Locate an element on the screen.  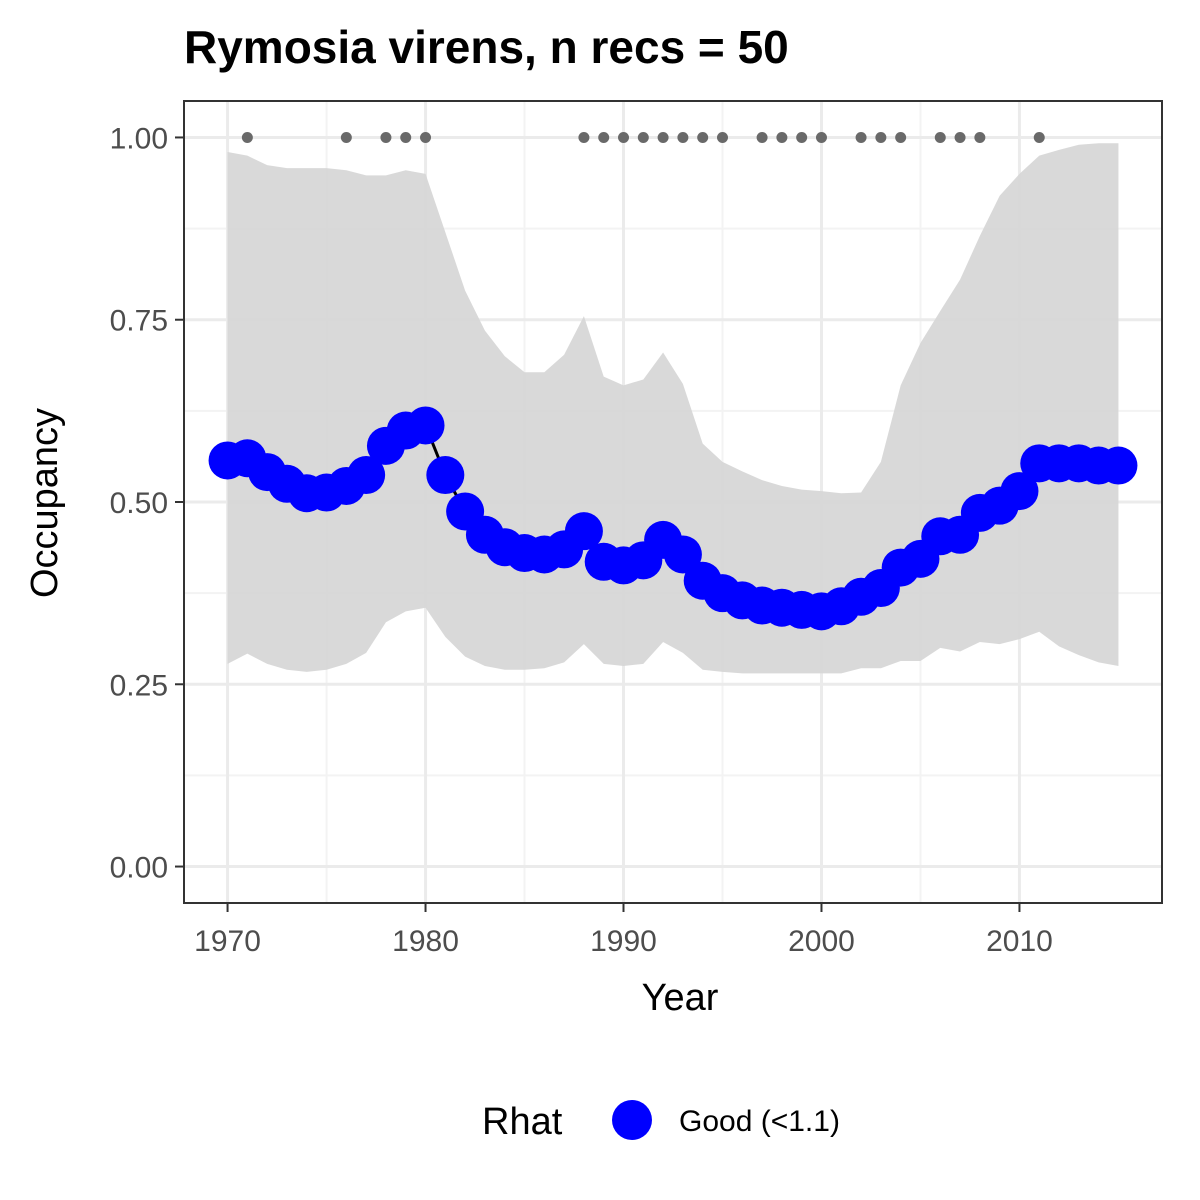
x-tick-label: 2010 is located at coordinates (1019, 941).